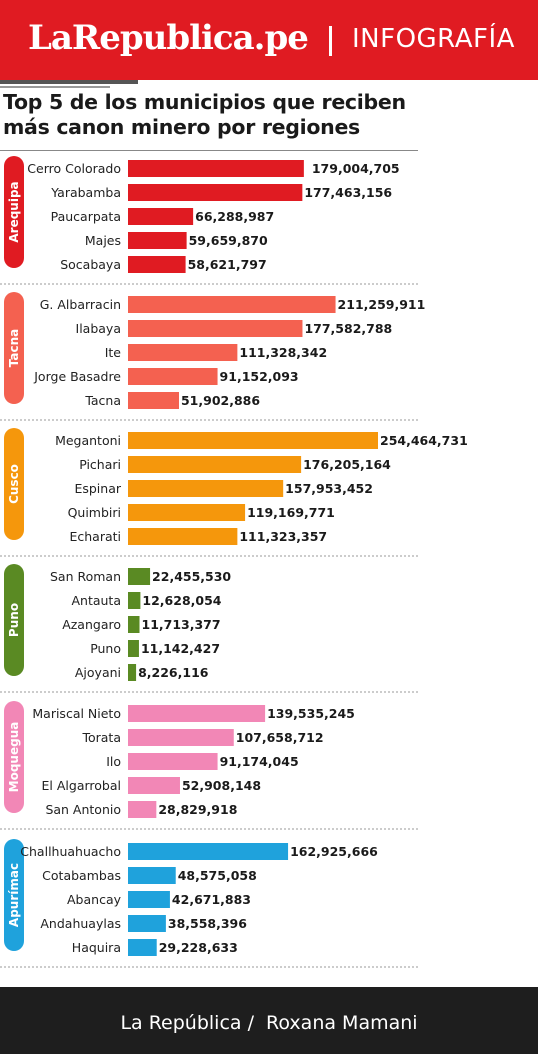  What do you see at coordinates (211, 899) in the screenshot?
I see `value-label: 42,671,883` at bounding box center [211, 899].